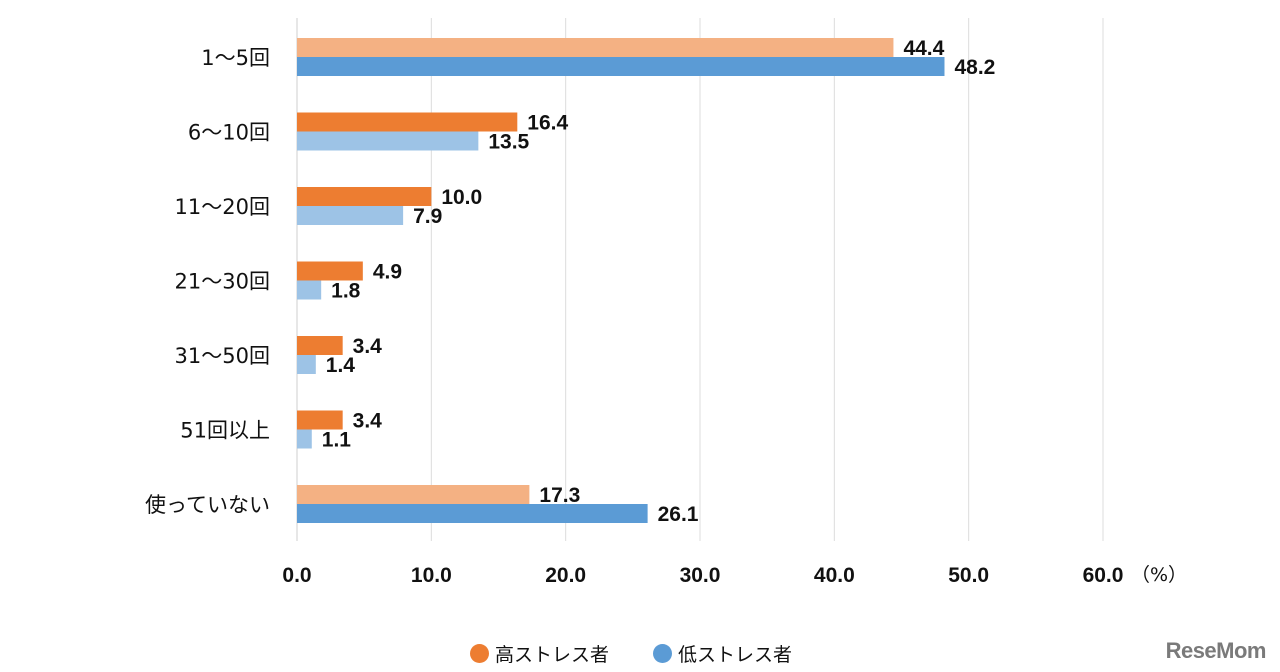 Image resolution: width=1280 pixels, height=672 pixels. What do you see at coordinates (968, 575) in the screenshot?
I see `x-tick-label: 50.0` at bounding box center [968, 575].